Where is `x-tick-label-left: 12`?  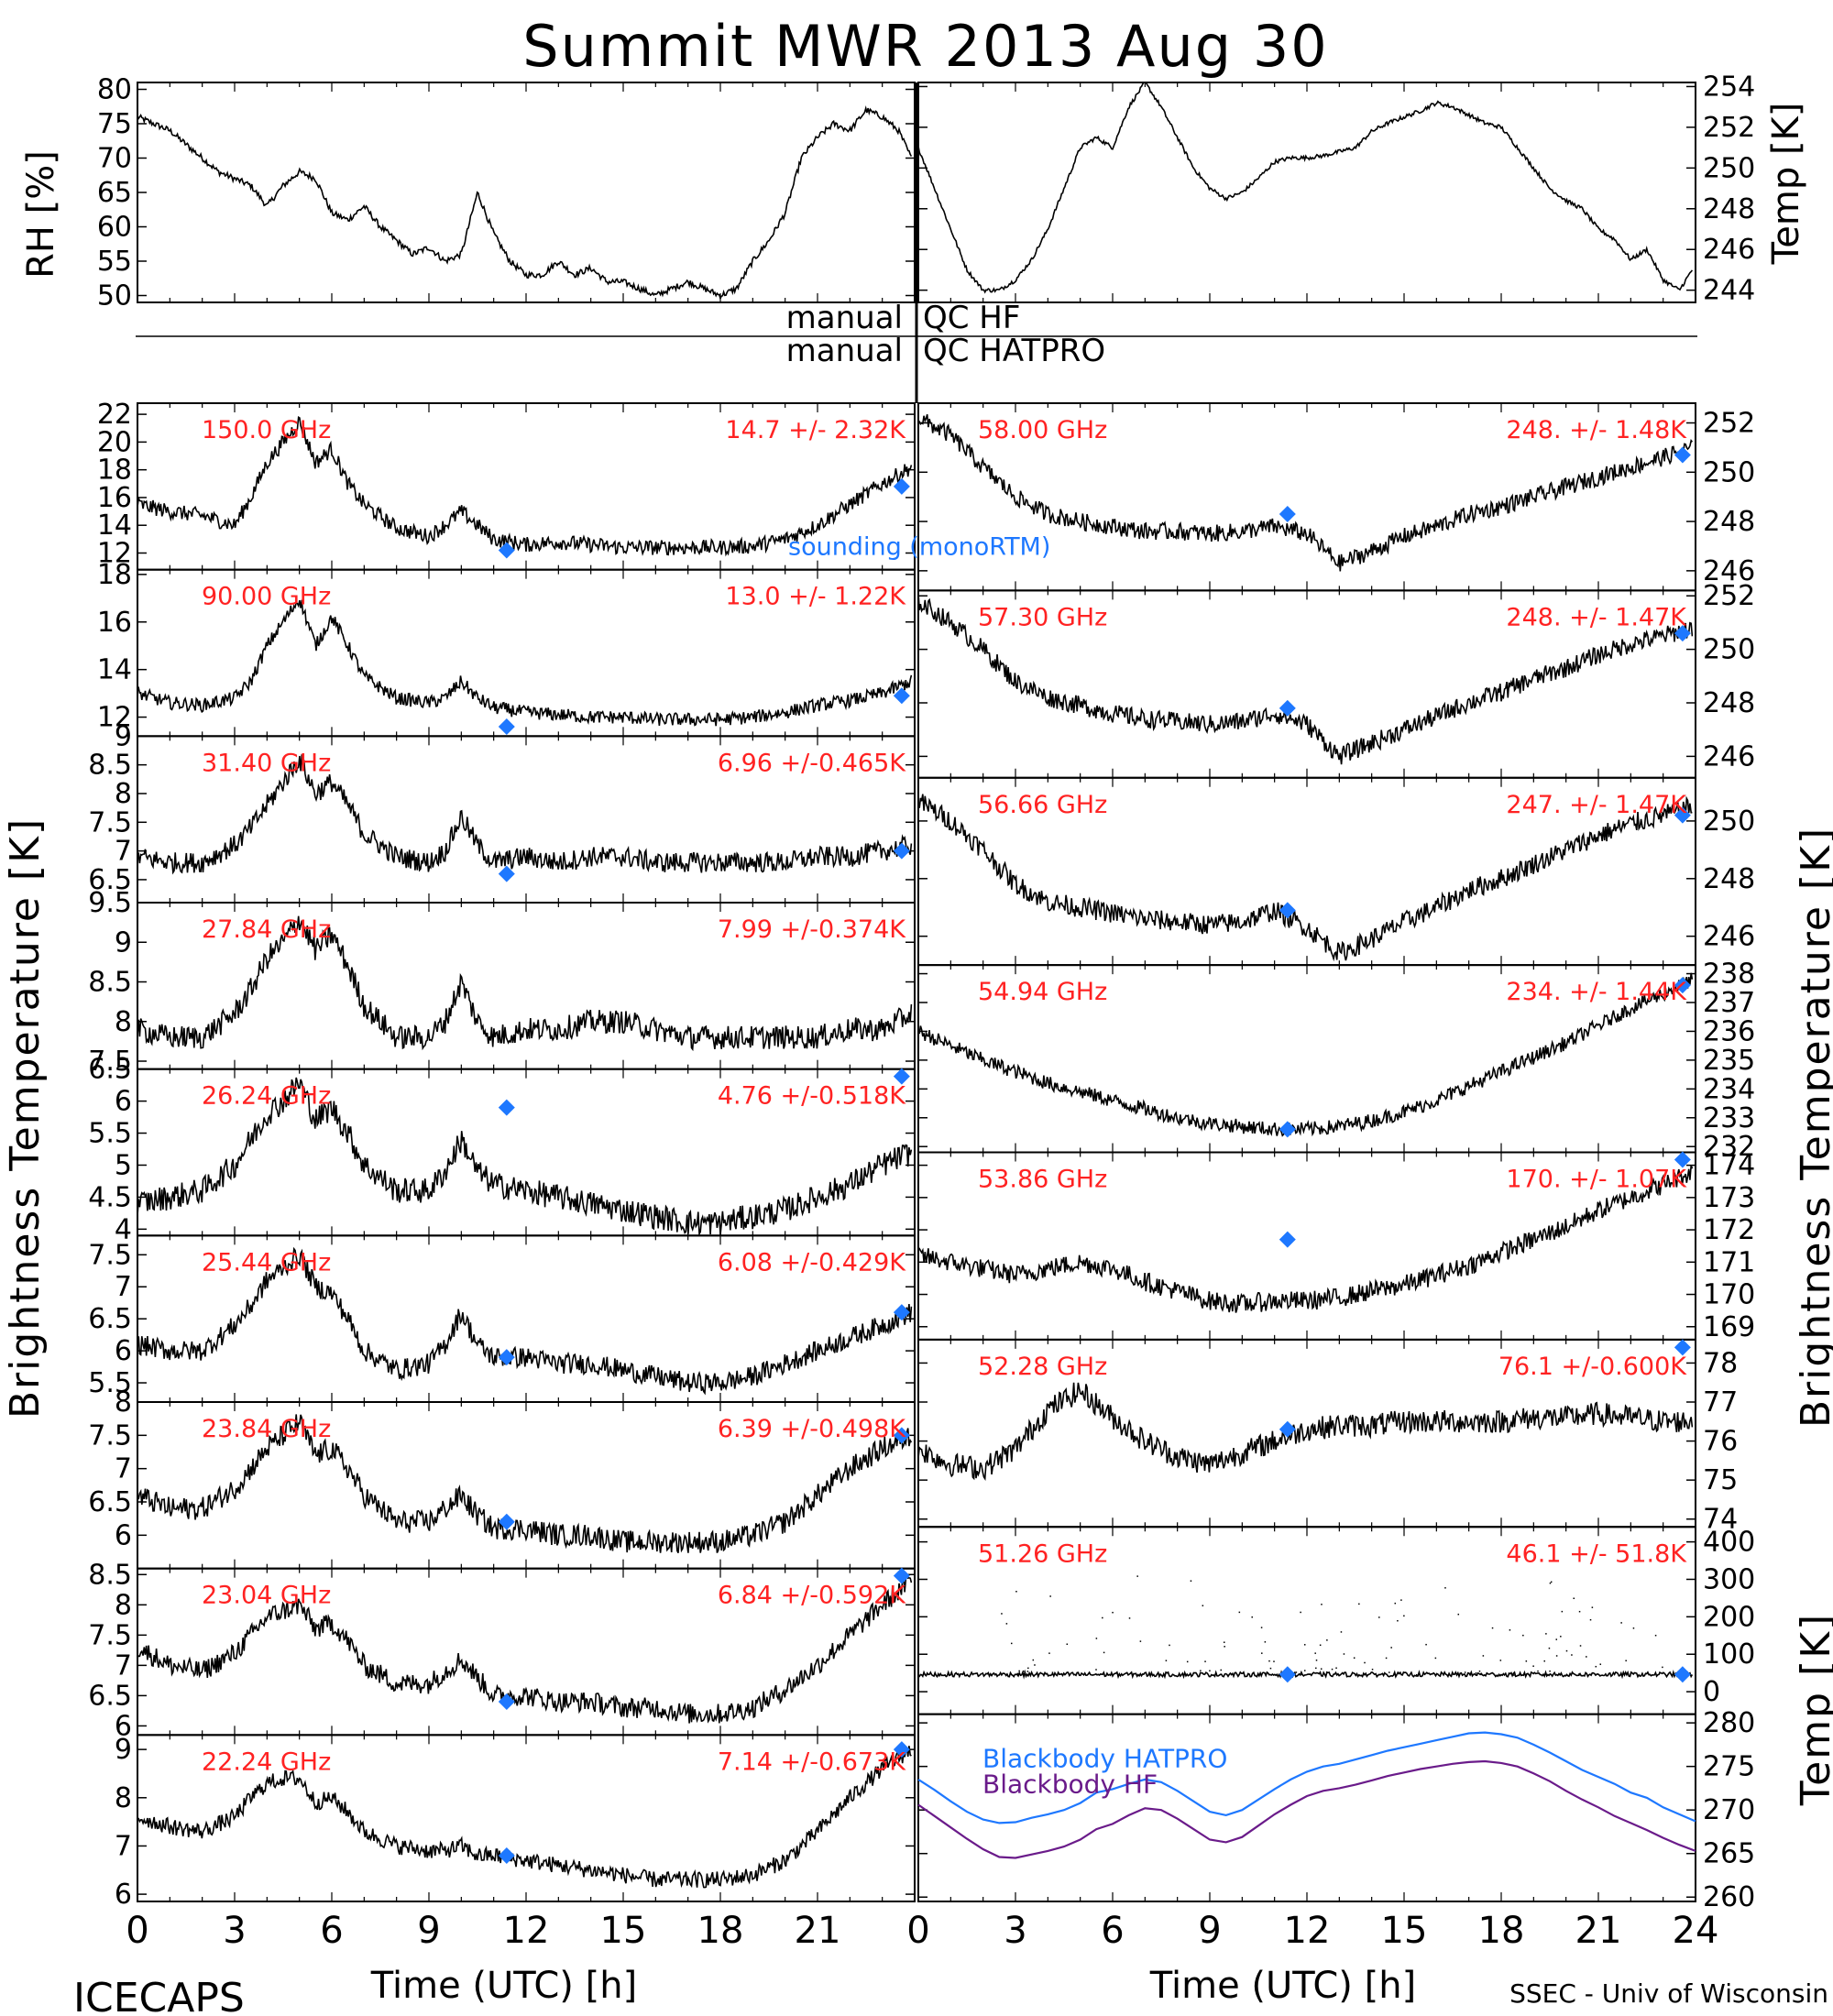 x-tick-label-left: 12 is located at coordinates (526, 1931).